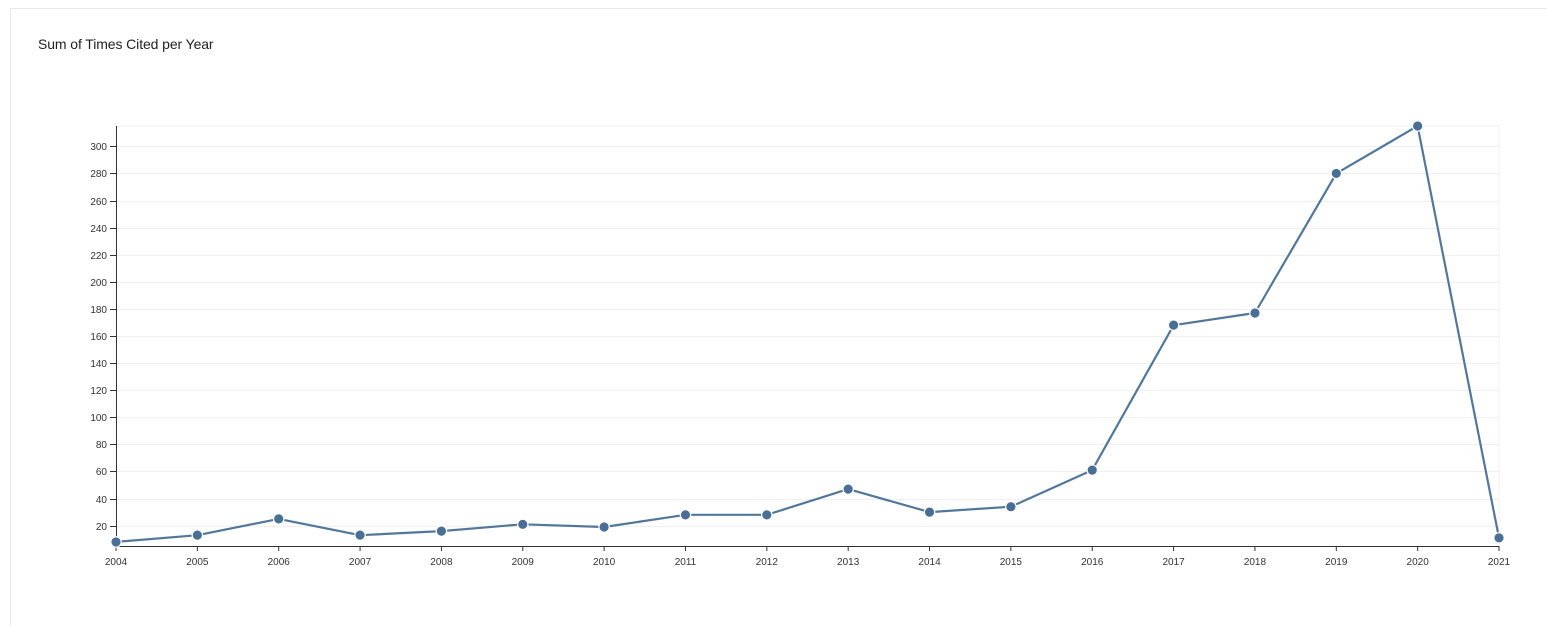  Describe the element at coordinates (767, 562) in the screenshot. I see `x-tick-label: 2012` at that location.